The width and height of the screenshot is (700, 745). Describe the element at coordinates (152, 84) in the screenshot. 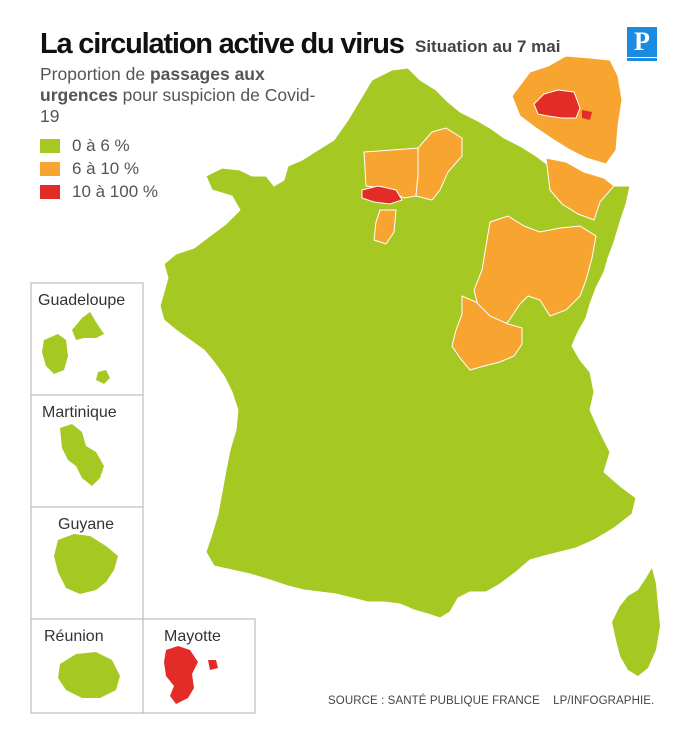

I see `legend-description-bold: passages aux urgences` at that location.